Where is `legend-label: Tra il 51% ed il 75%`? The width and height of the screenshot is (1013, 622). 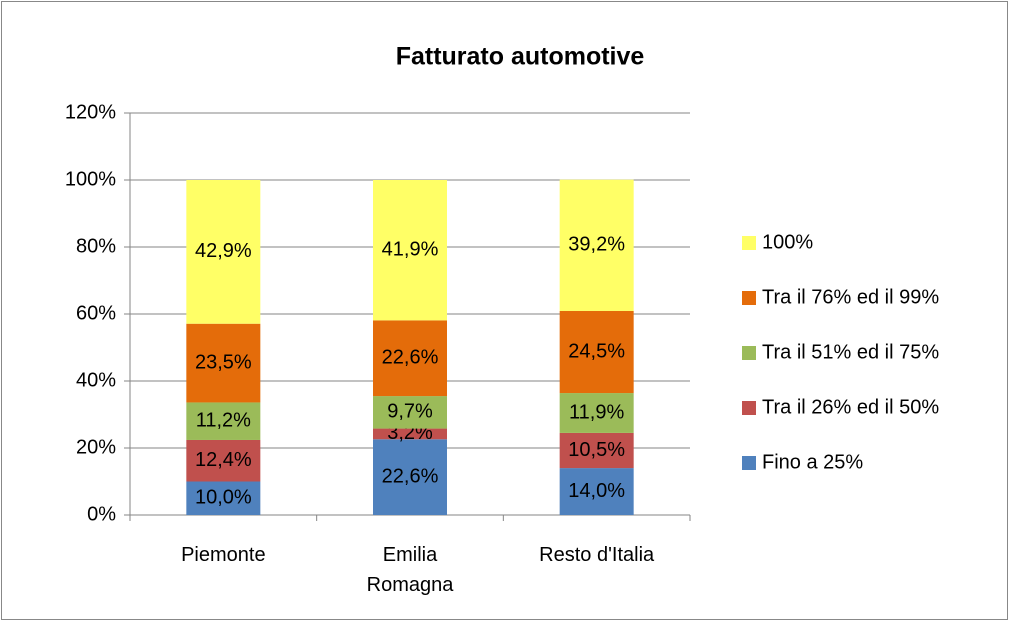
legend-label: Tra il 51% ed il 75% is located at coordinates (850, 352).